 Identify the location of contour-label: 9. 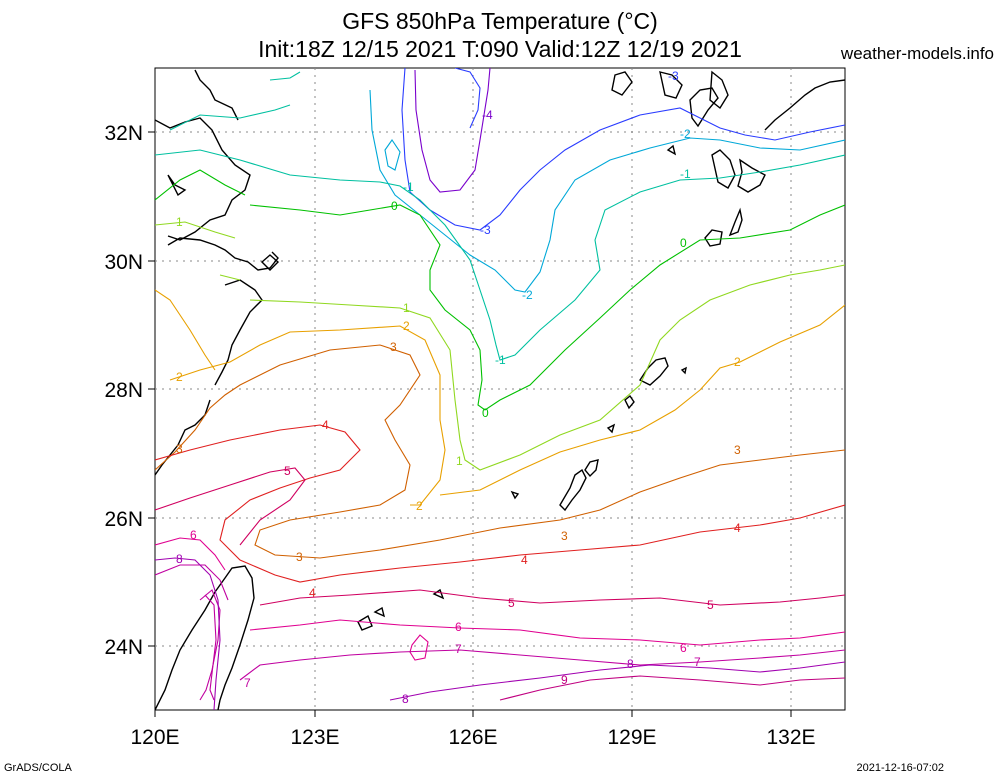
(564, 680).